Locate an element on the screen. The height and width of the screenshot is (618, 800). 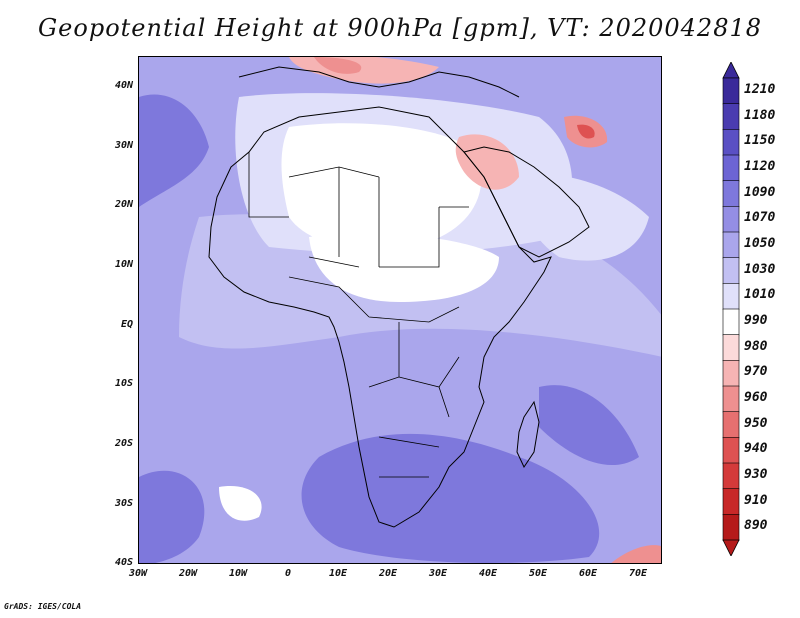
field-white-sahara is located at coordinates (381, 186).